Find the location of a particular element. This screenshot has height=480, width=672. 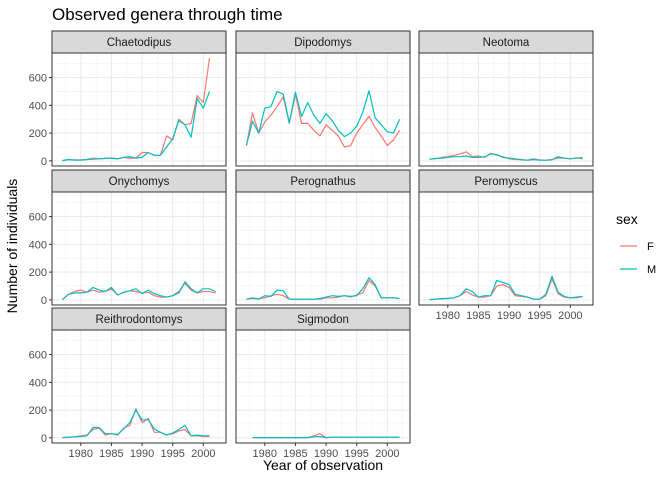

facet-strip-label: Neotoma is located at coordinates (506, 43).